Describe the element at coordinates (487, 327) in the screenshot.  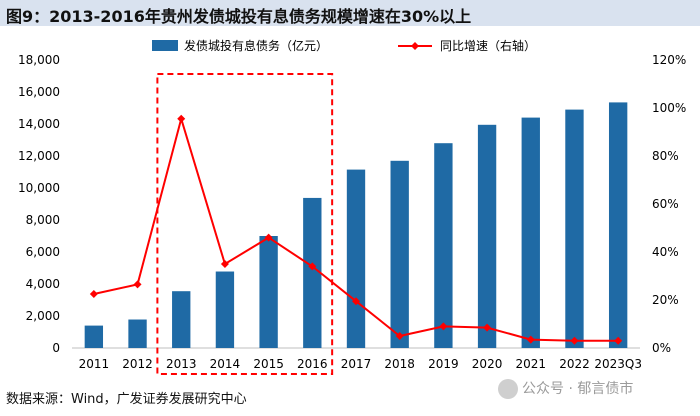
I see `growth-point-2020` at that location.